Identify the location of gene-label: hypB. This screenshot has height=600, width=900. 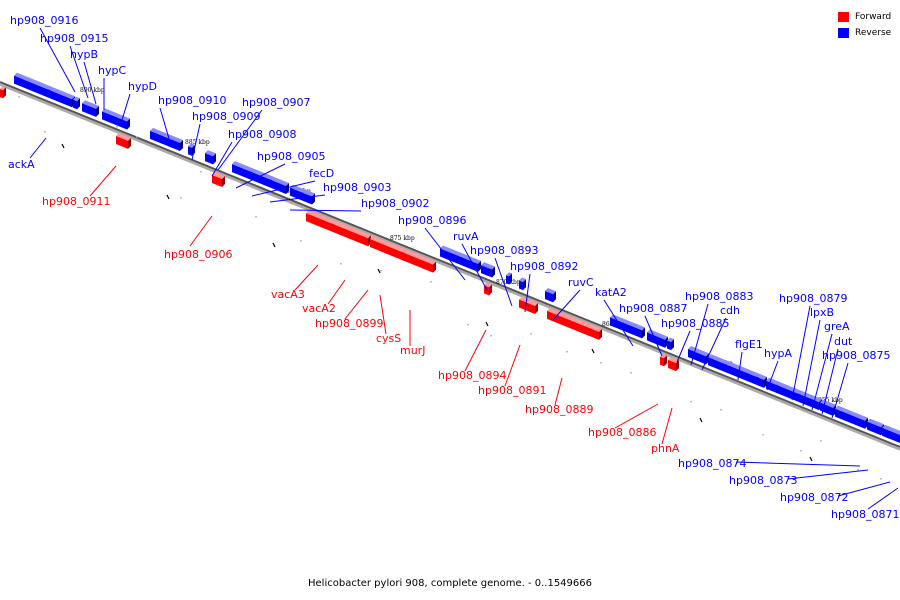
(84, 54).